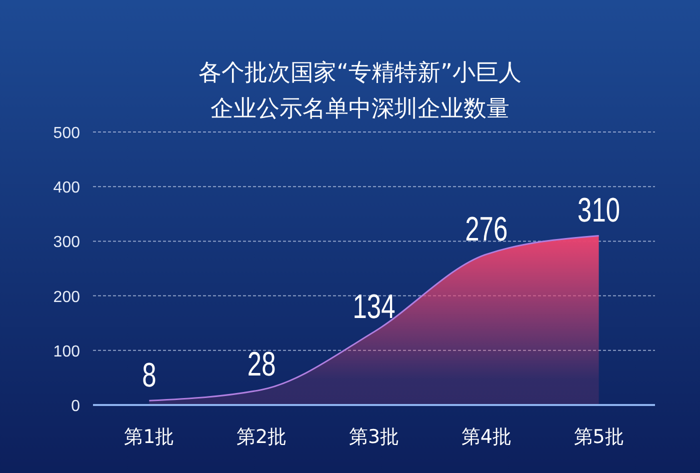 This screenshot has height=473, width=700. I want to click on y-tick-label: 200, so click(66, 297).